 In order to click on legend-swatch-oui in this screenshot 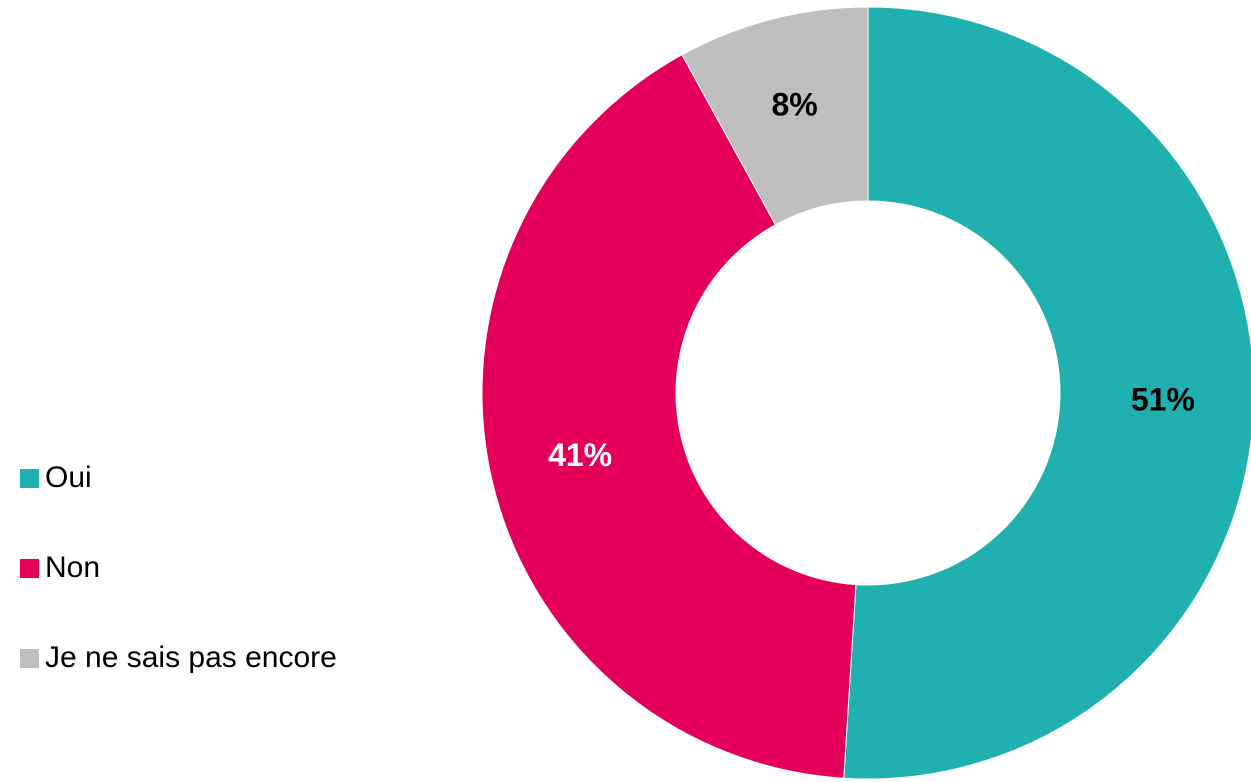, I will do `click(29, 478)`.